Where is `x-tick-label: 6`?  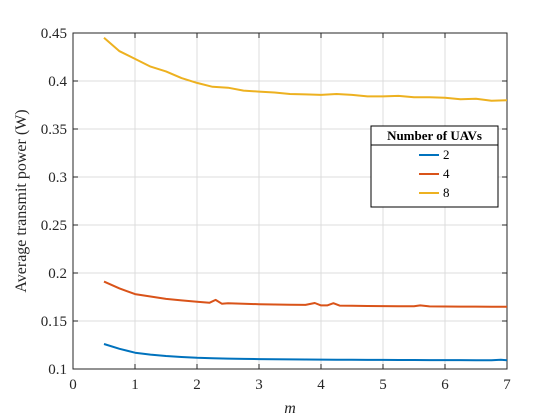
x-tick-label: 6 is located at coordinates (445, 385).